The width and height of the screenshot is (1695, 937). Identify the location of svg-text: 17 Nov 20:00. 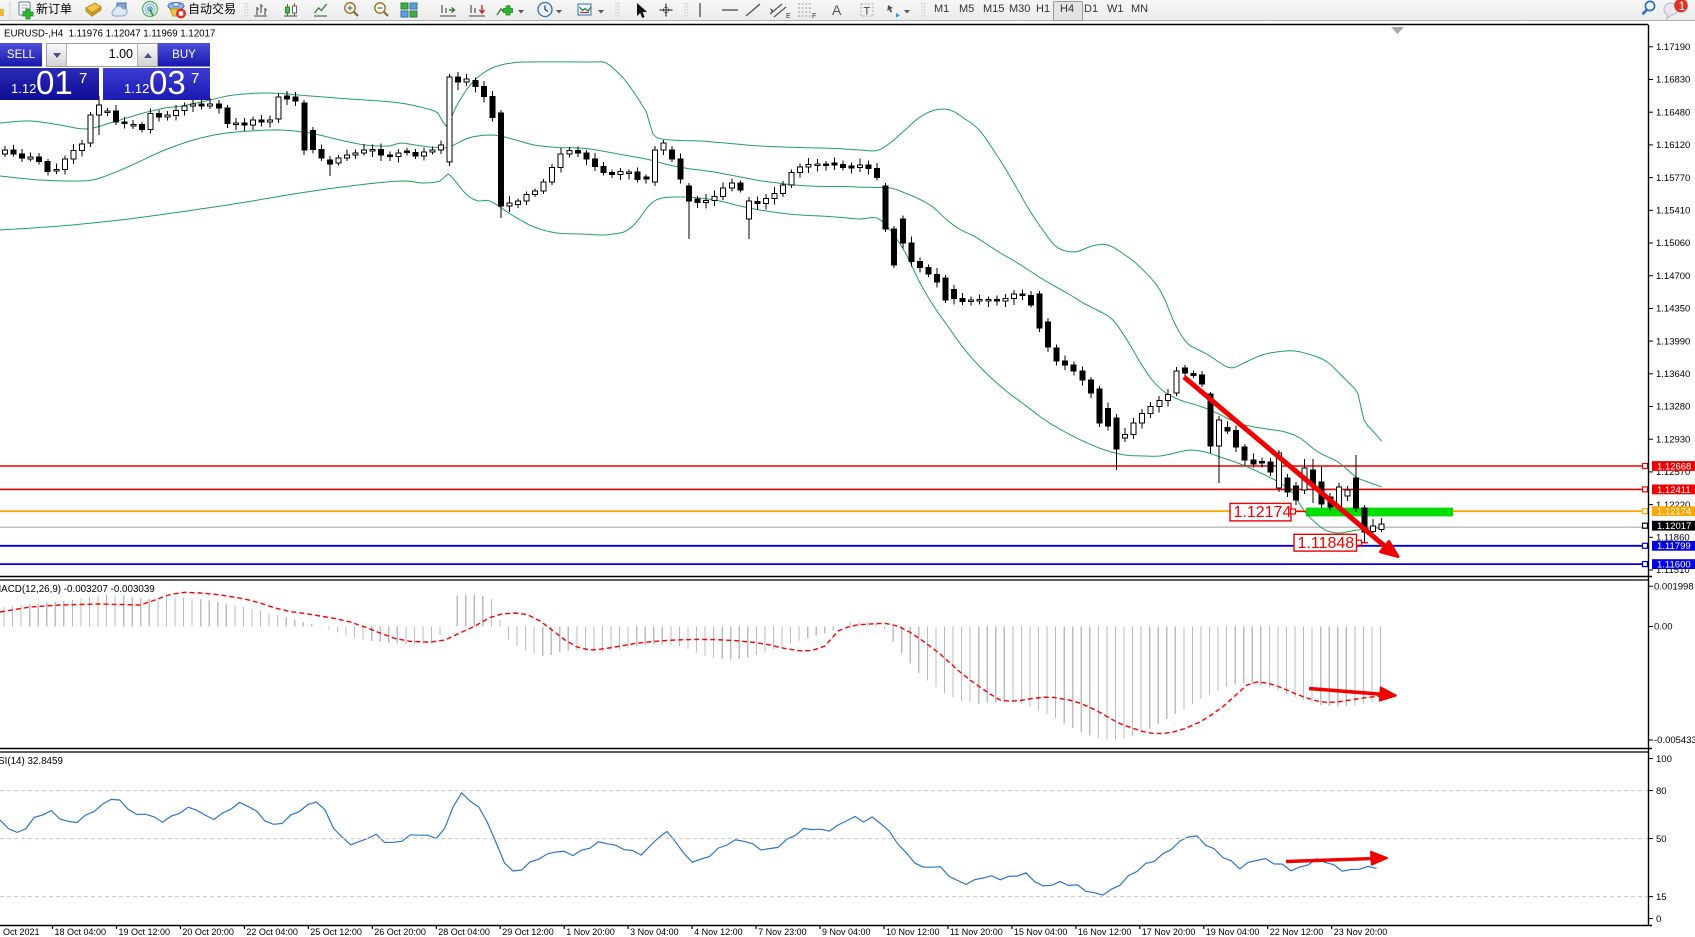
(1169, 932).